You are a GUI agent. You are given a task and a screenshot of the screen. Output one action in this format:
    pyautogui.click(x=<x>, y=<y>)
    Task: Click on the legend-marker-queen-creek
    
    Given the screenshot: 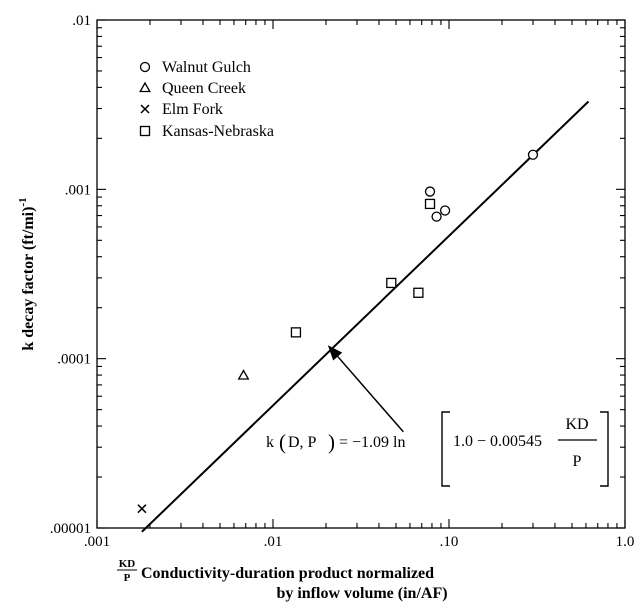 What is the action you would take?
    pyautogui.click(x=145, y=87)
    